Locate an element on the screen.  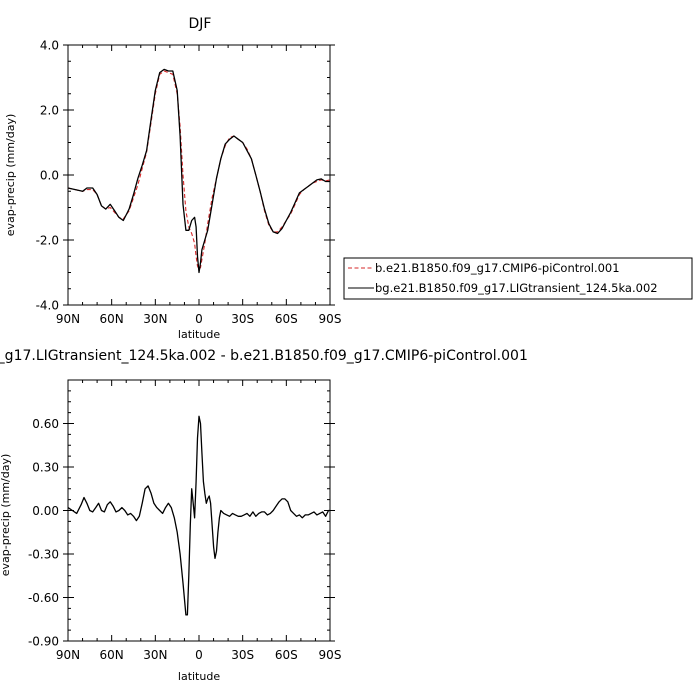
bottom-x-tick-label: 60N is located at coordinates (112, 655).